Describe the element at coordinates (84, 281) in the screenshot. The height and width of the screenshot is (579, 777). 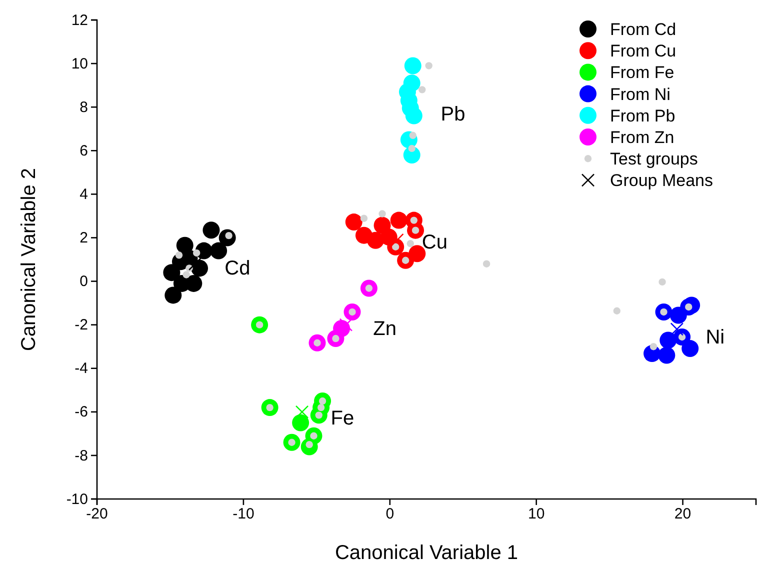
I see `y-tick-label: 0` at that location.